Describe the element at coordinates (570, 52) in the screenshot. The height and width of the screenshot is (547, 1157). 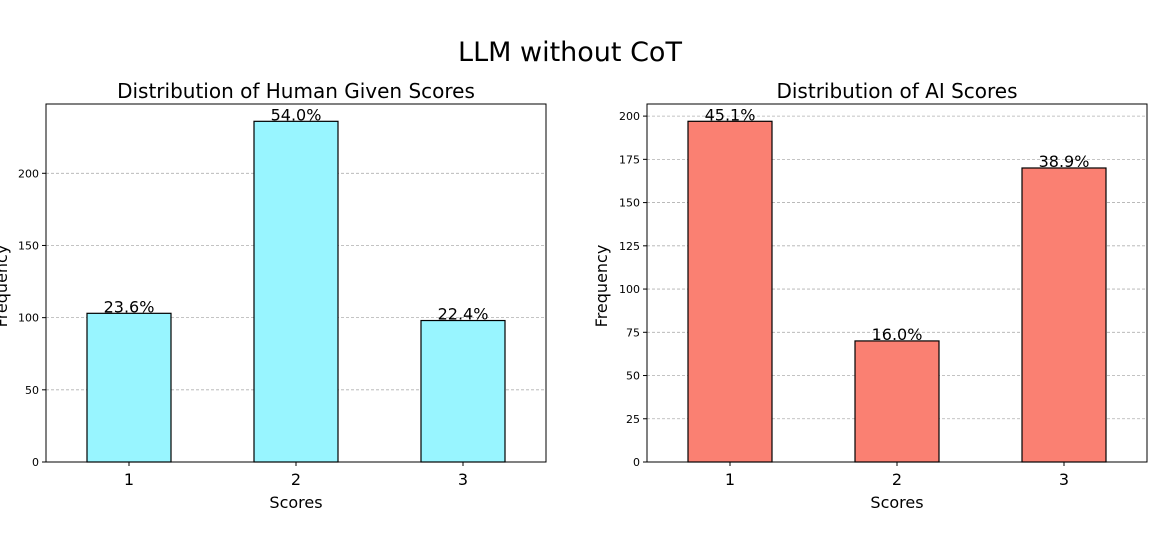
I see `figure-title: LLM without CoT` at that location.